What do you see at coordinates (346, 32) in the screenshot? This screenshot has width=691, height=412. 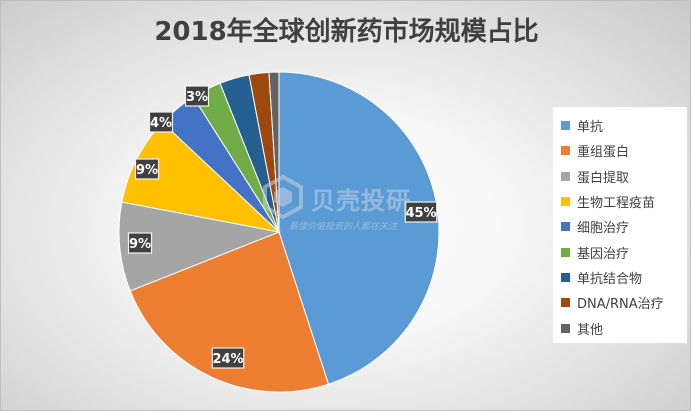 I see `chart-title: 2018年全球创新药市场规模占比` at bounding box center [346, 32].